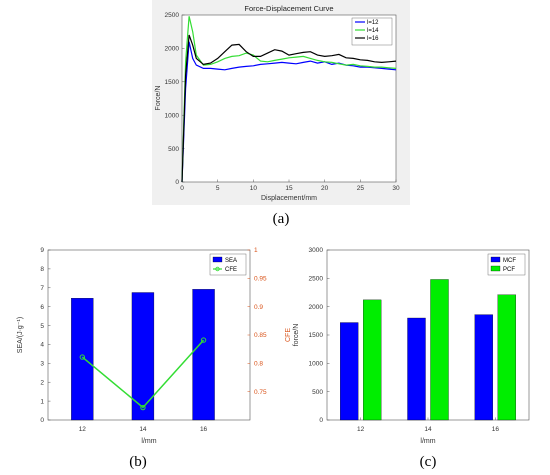 Image resolution: width=550 pixels, height=475 pixels. I want to click on y-tick-label: 5, so click(42, 326).